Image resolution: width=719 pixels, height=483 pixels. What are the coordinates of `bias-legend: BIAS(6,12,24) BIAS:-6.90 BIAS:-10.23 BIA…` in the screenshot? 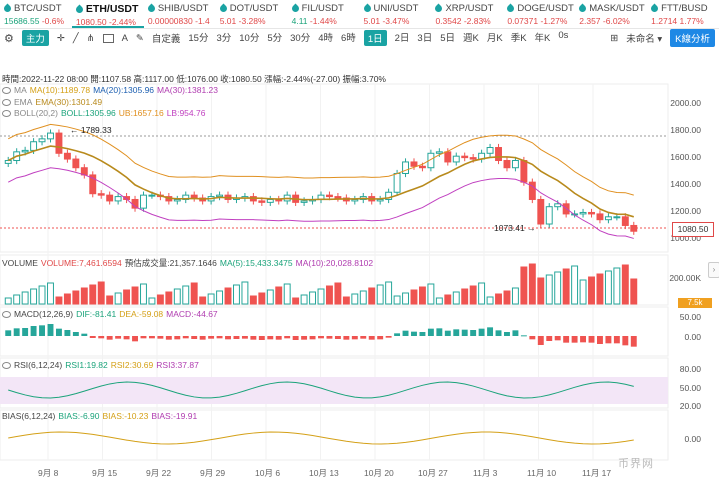 It's located at (100, 416).